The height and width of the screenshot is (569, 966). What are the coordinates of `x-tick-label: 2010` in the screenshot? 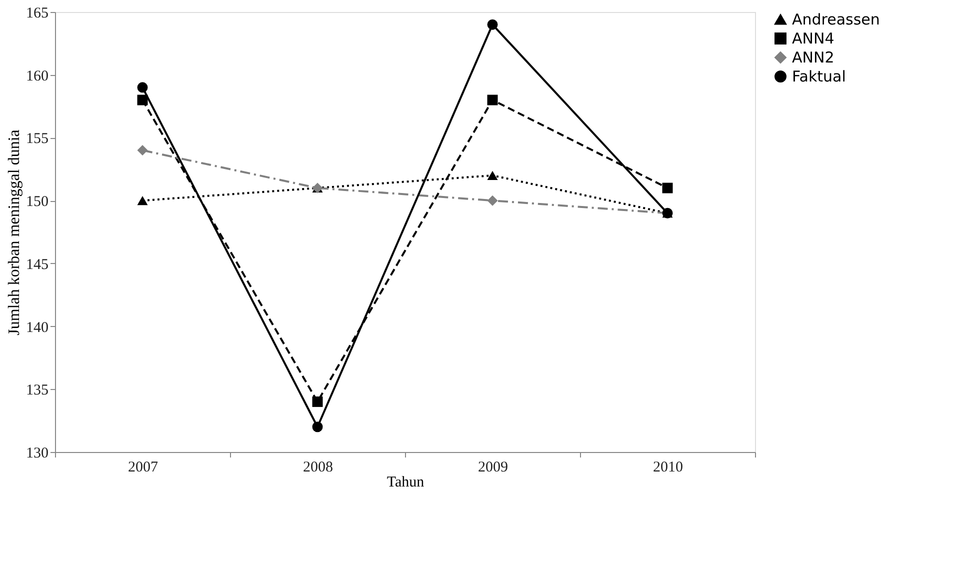 It's located at (668, 468).